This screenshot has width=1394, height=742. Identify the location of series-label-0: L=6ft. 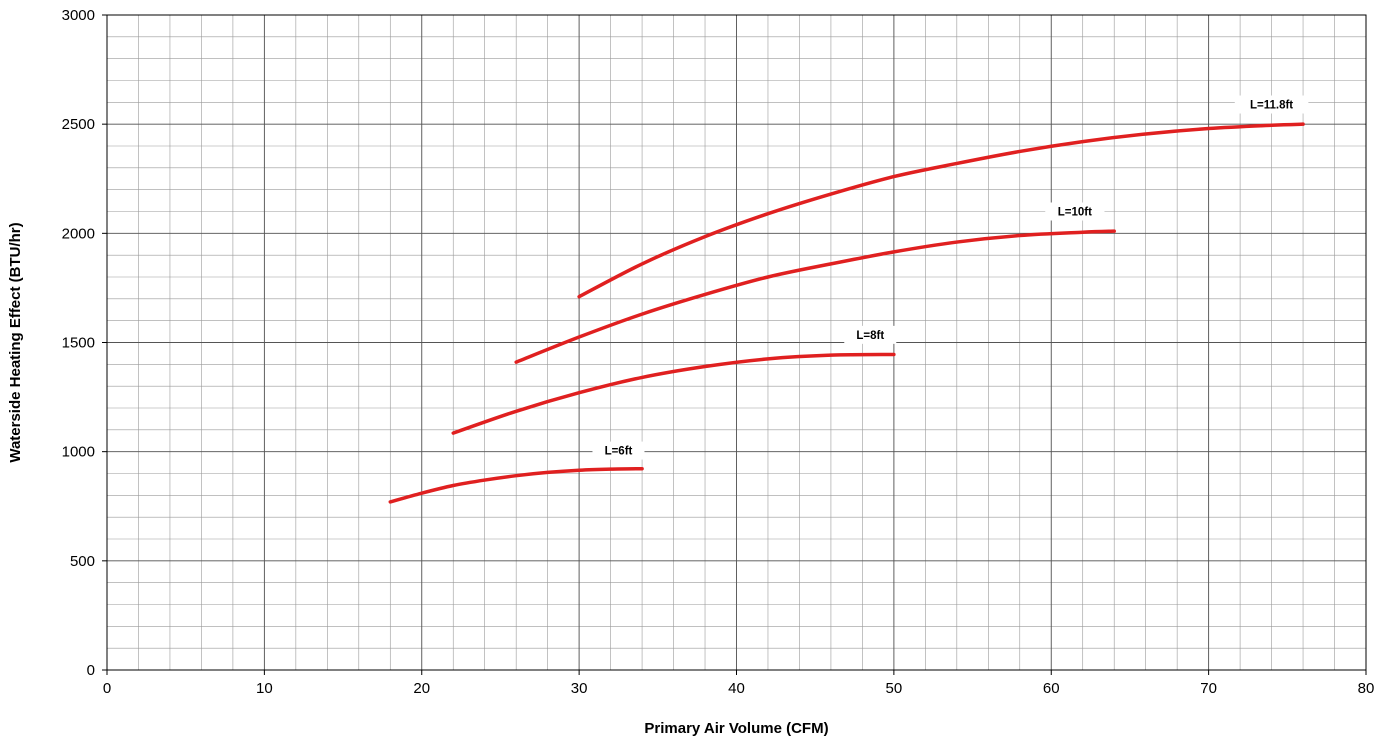
(619, 452).